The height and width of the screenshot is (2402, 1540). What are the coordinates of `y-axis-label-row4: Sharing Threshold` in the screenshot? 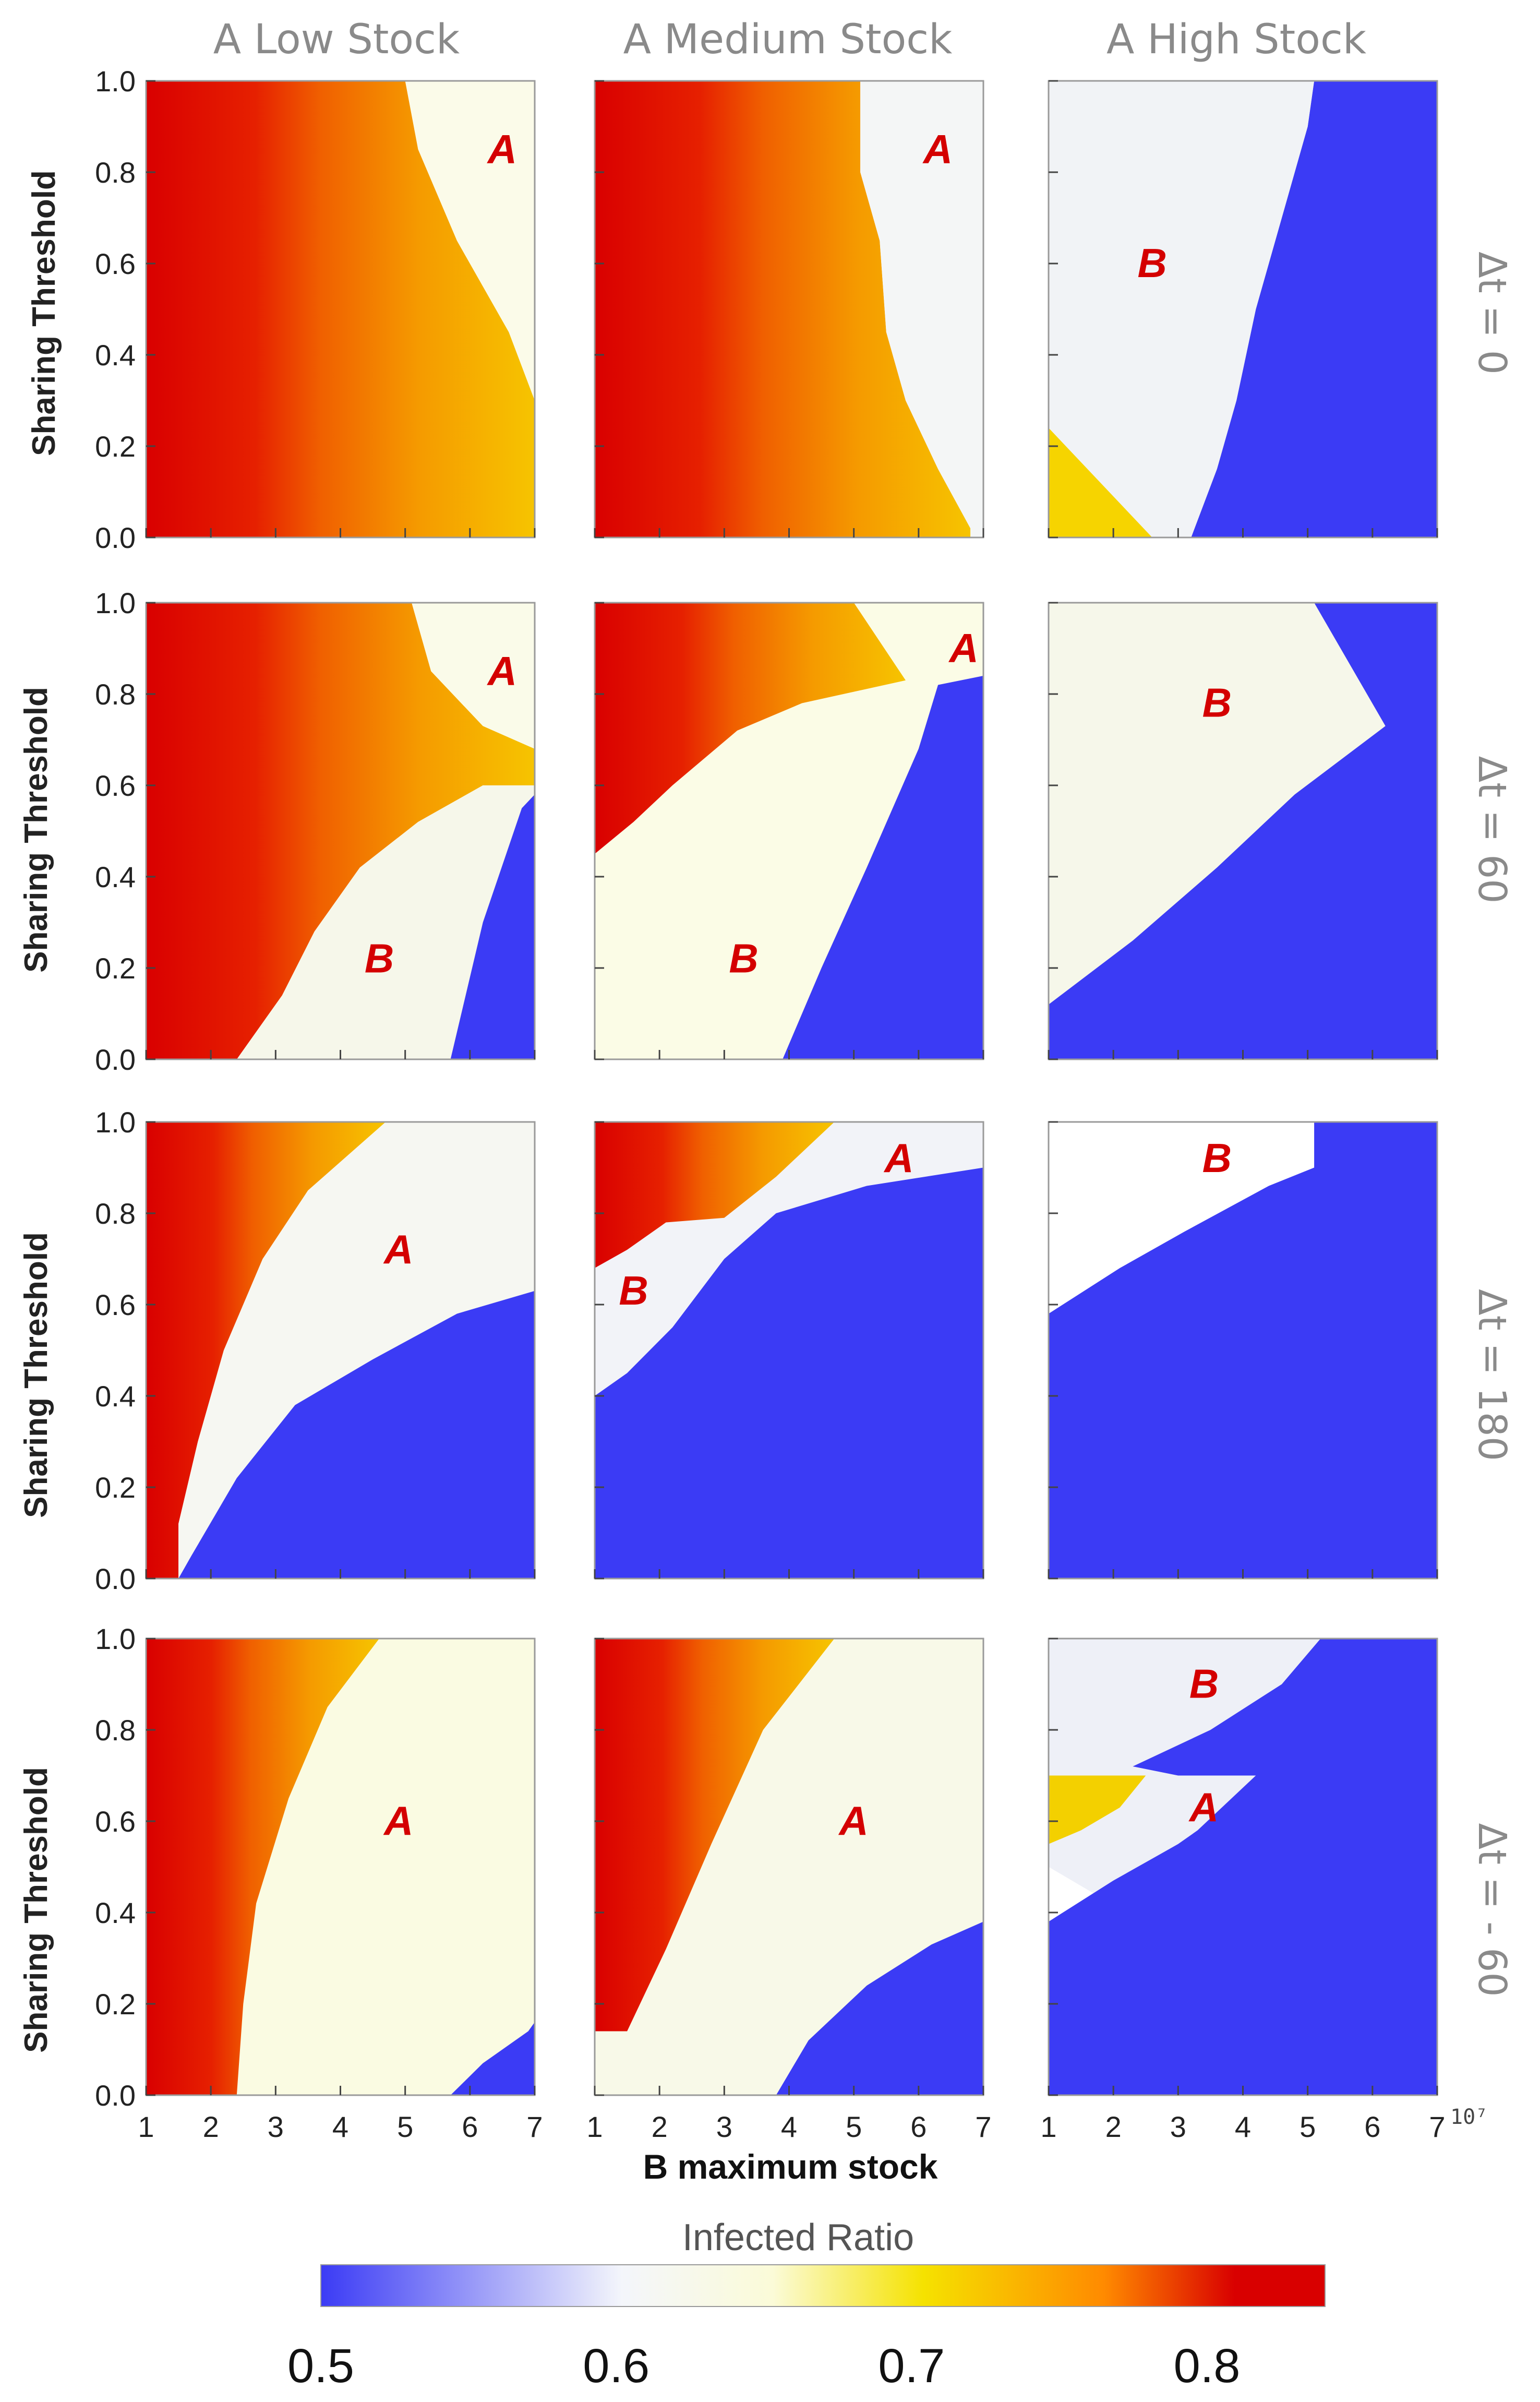 It's located at (36, 1910).